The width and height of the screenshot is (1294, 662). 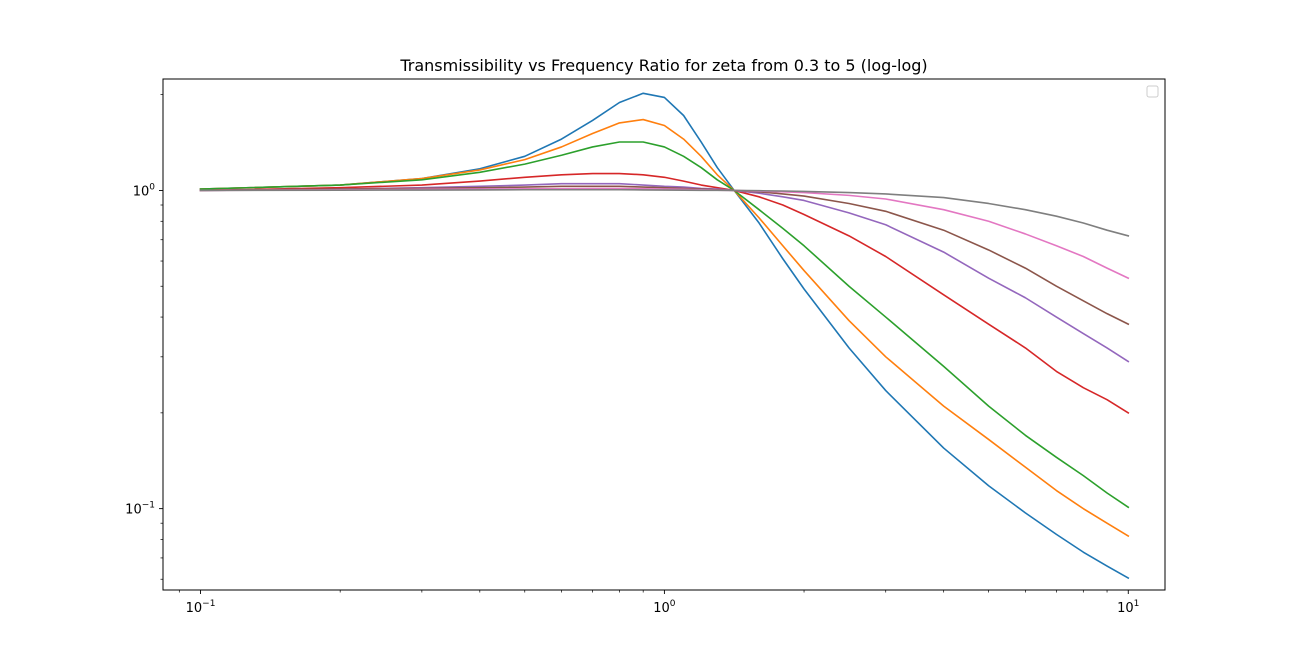 I want to click on x-tick-label: 10⁰, so click(x=664, y=607).